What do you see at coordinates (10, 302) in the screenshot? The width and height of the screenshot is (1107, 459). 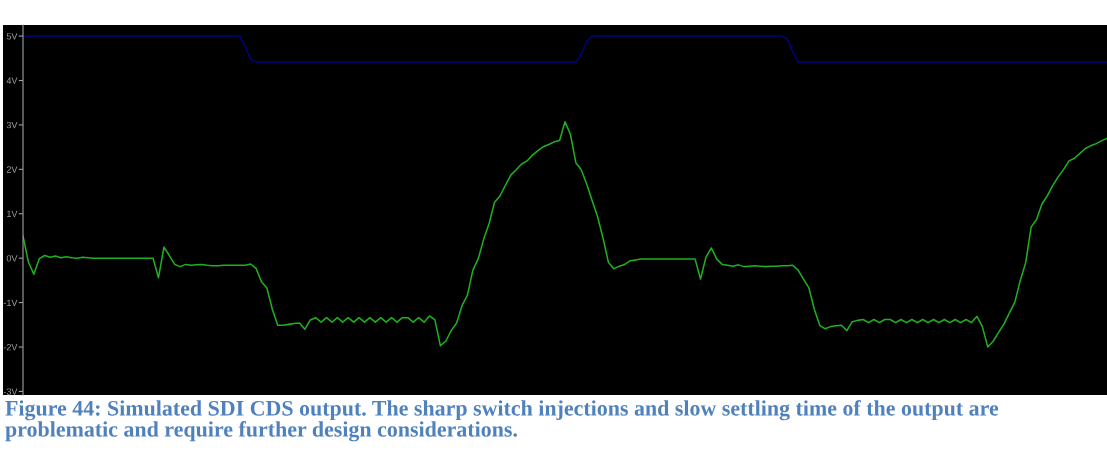 I see `y-tick-label: -1V` at bounding box center [10, 302].